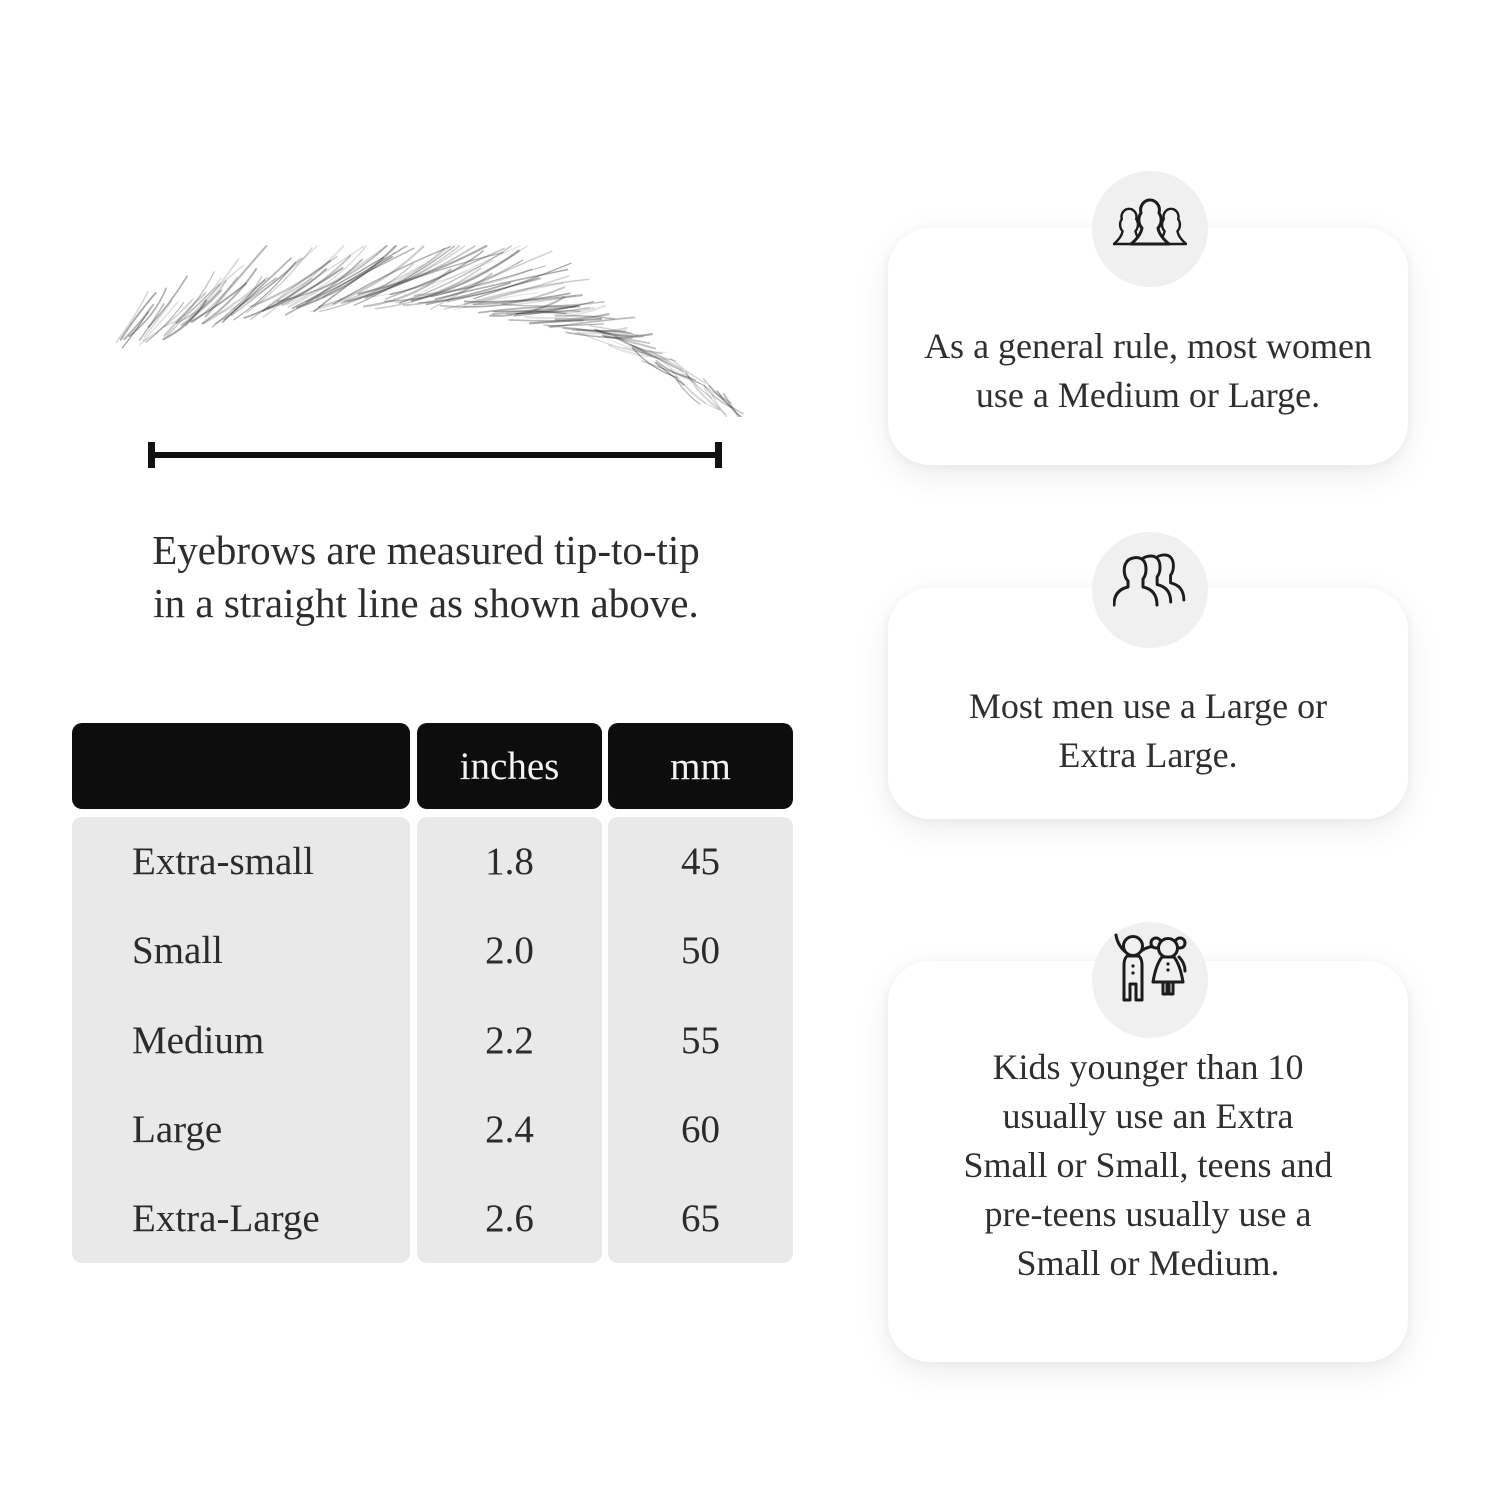 The width and height of the screenshot is (1500, 1500). Describe the element at coordinates (509, 1218) in the screenshot. I see `table-cell-inches: 2.6` at that location.